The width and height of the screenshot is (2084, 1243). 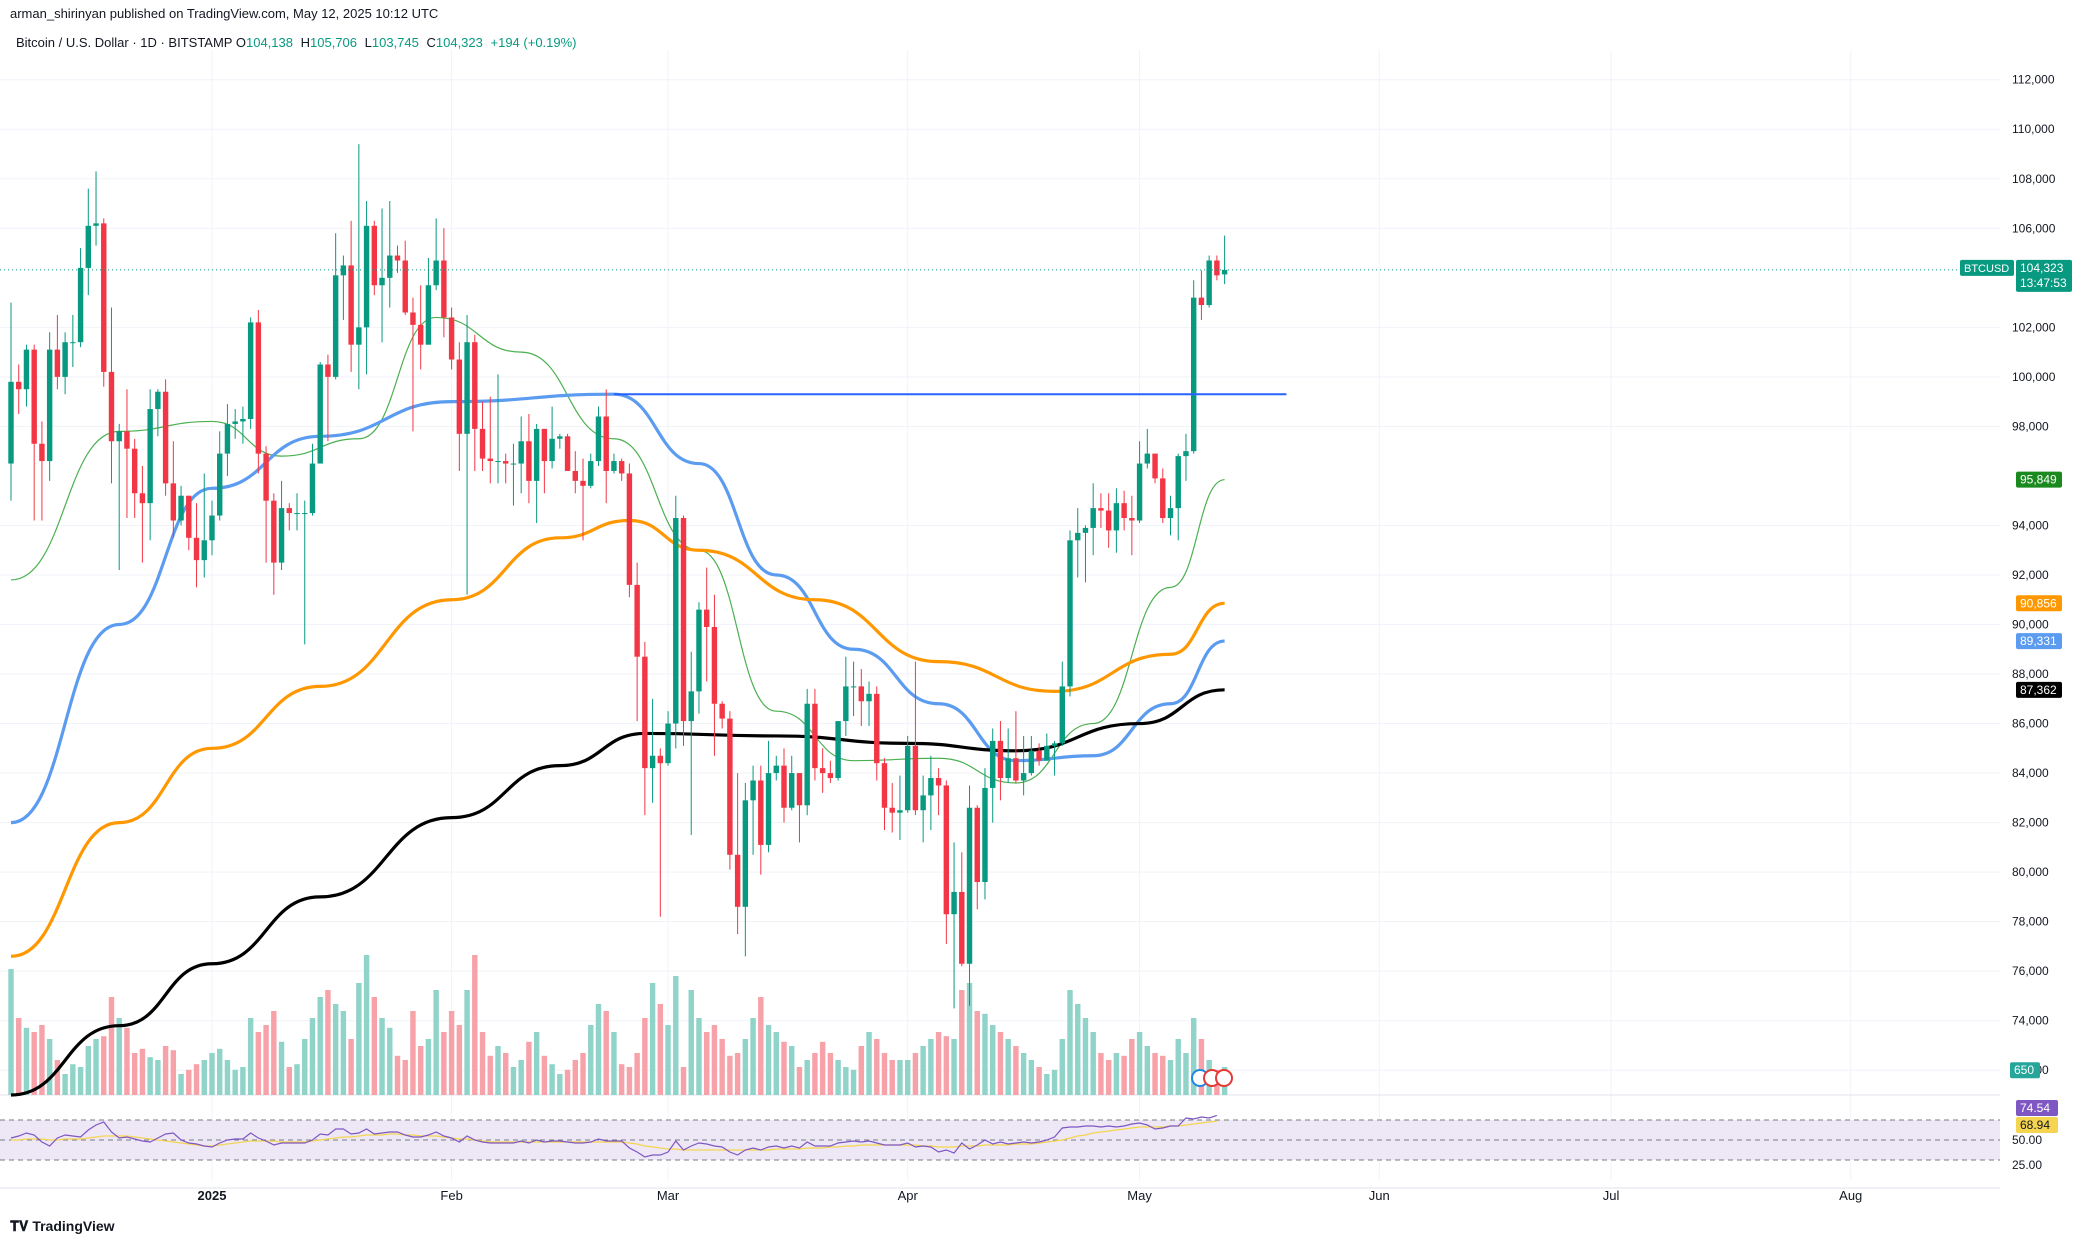 What do you see at coordinates (62, 1226) in the screenshot?
I see `tradingview-logo: 𝐓𝐕 TradingView` at bounding box center [62, 1226].